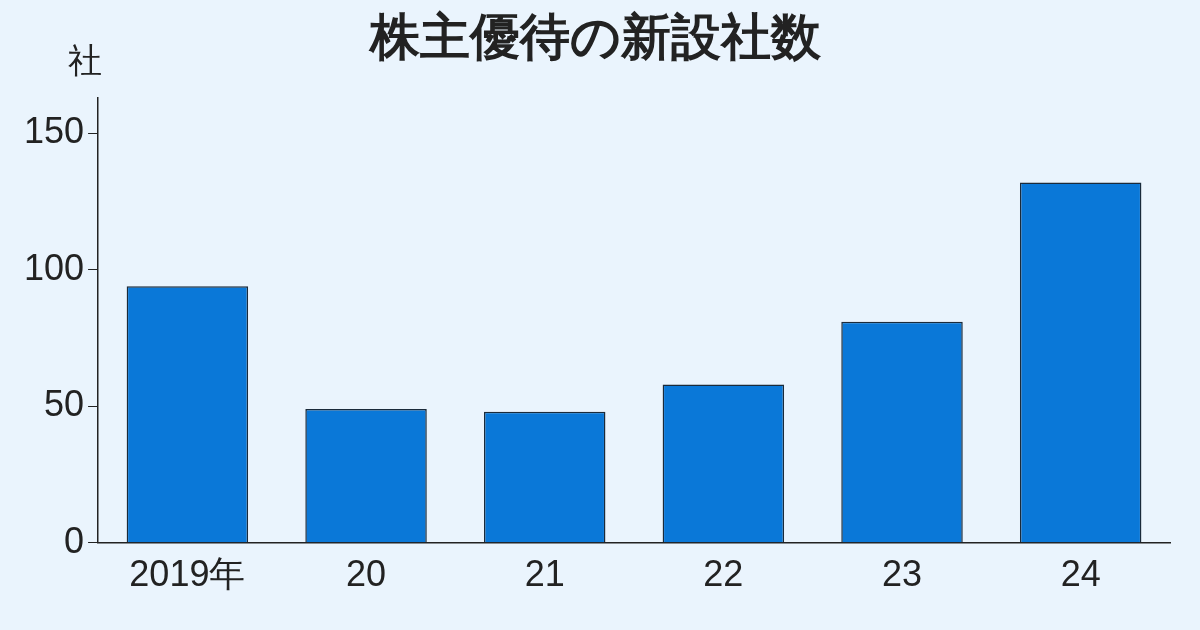 Image resolution: width=1200 pixels, height=630 pixels. What do you see at coordinates (594, 36) in the screenshot?
I see `chart-title: 株主優待の新設社数` at bounding box center [594, 36].